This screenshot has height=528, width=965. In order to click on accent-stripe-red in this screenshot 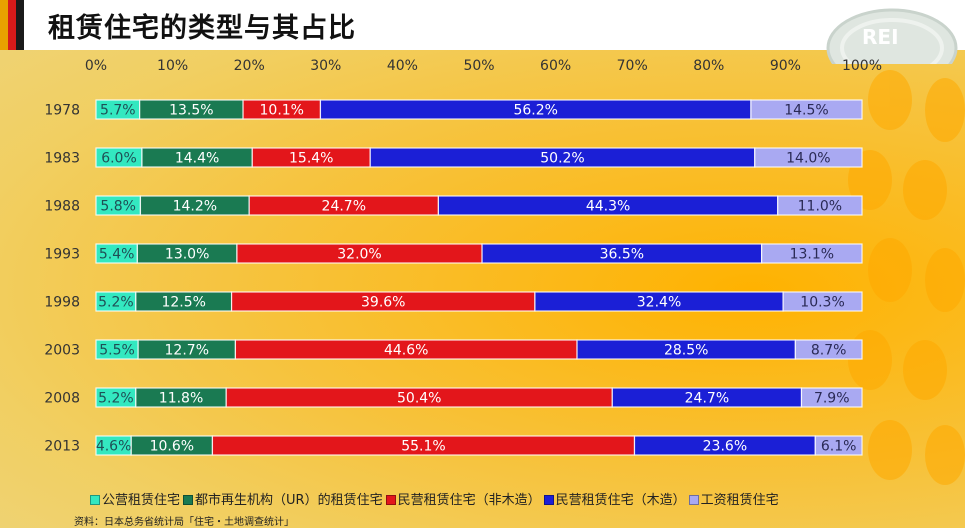, I will do `click(12, 25)`.